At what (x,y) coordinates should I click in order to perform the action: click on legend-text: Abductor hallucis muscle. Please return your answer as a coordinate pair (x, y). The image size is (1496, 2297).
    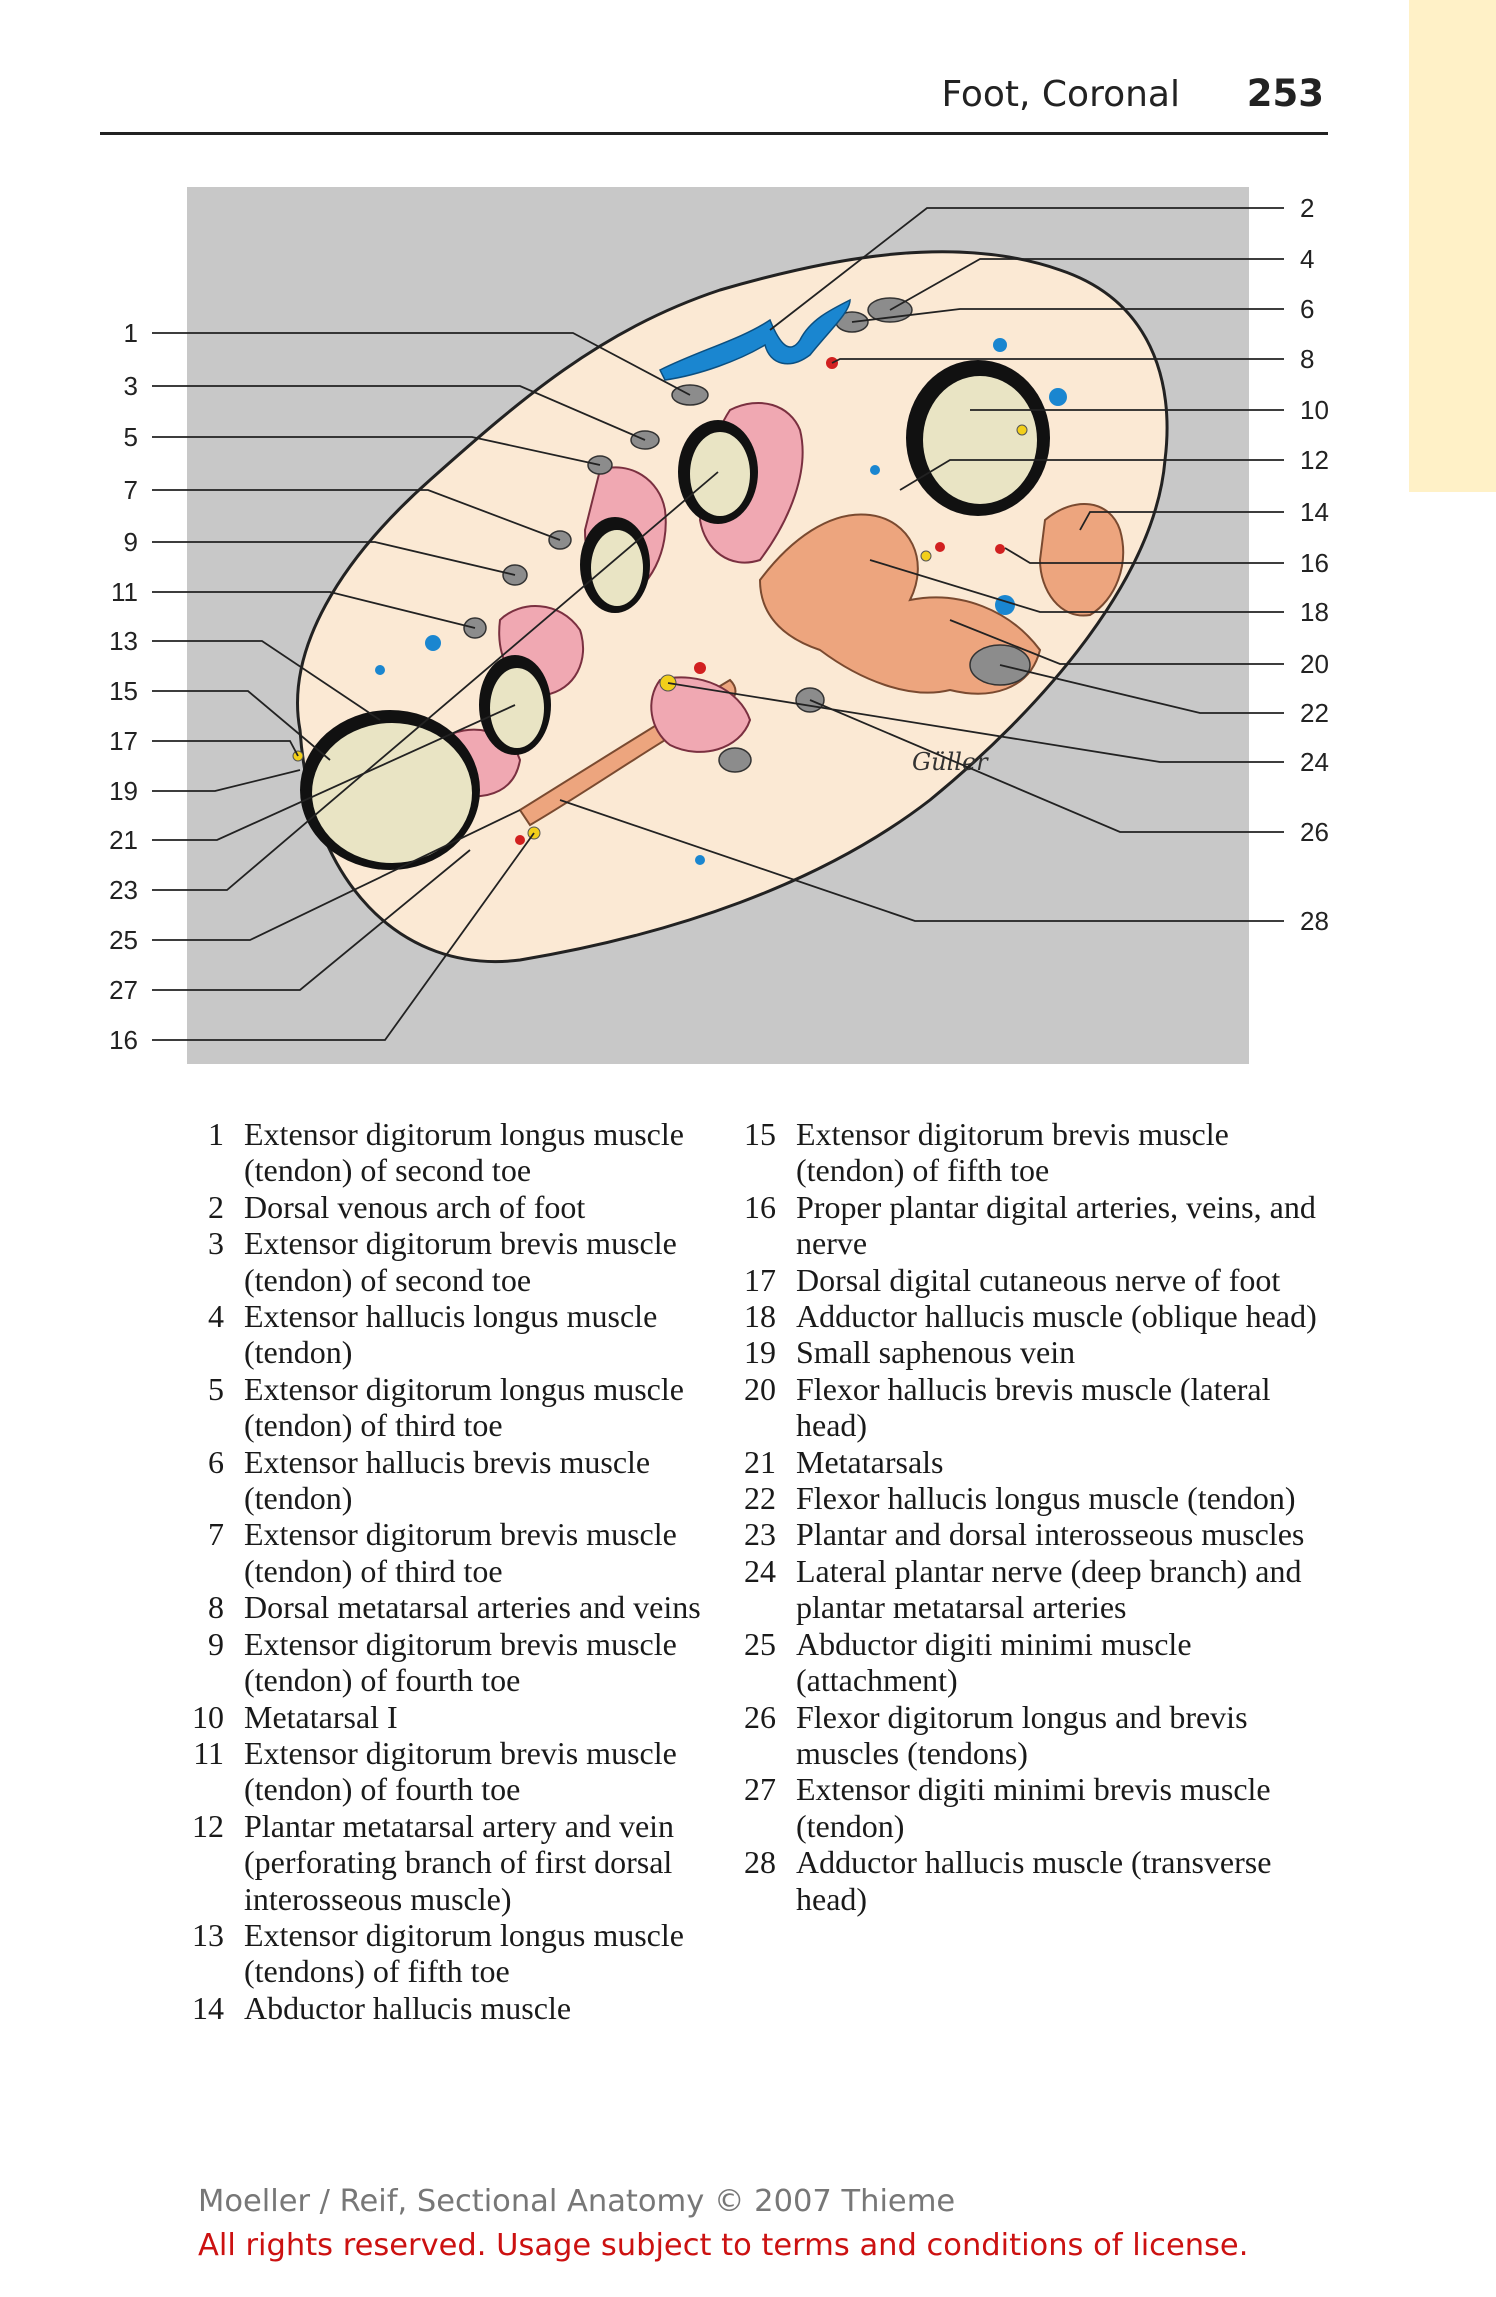
    Looking at the image, I should click on (408, 2007).